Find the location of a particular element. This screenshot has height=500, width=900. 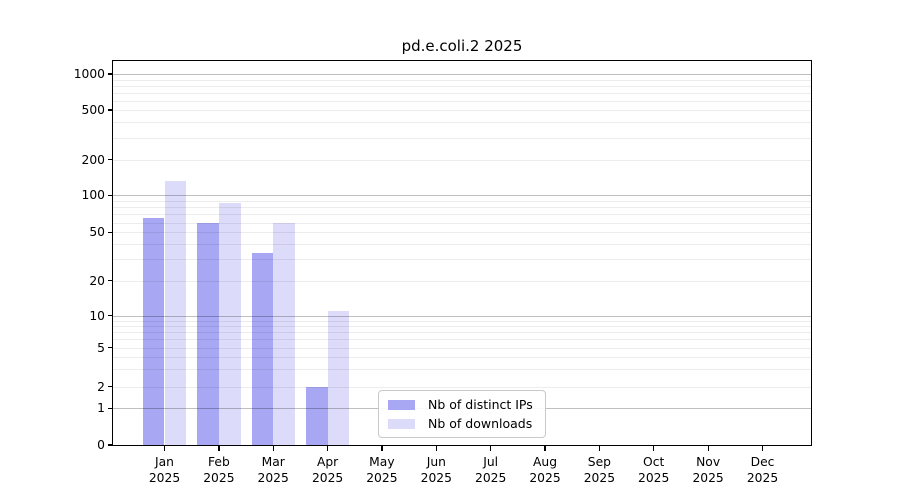

legend-label-downloads: Nb of downloads is located at coordinates (480, 423).